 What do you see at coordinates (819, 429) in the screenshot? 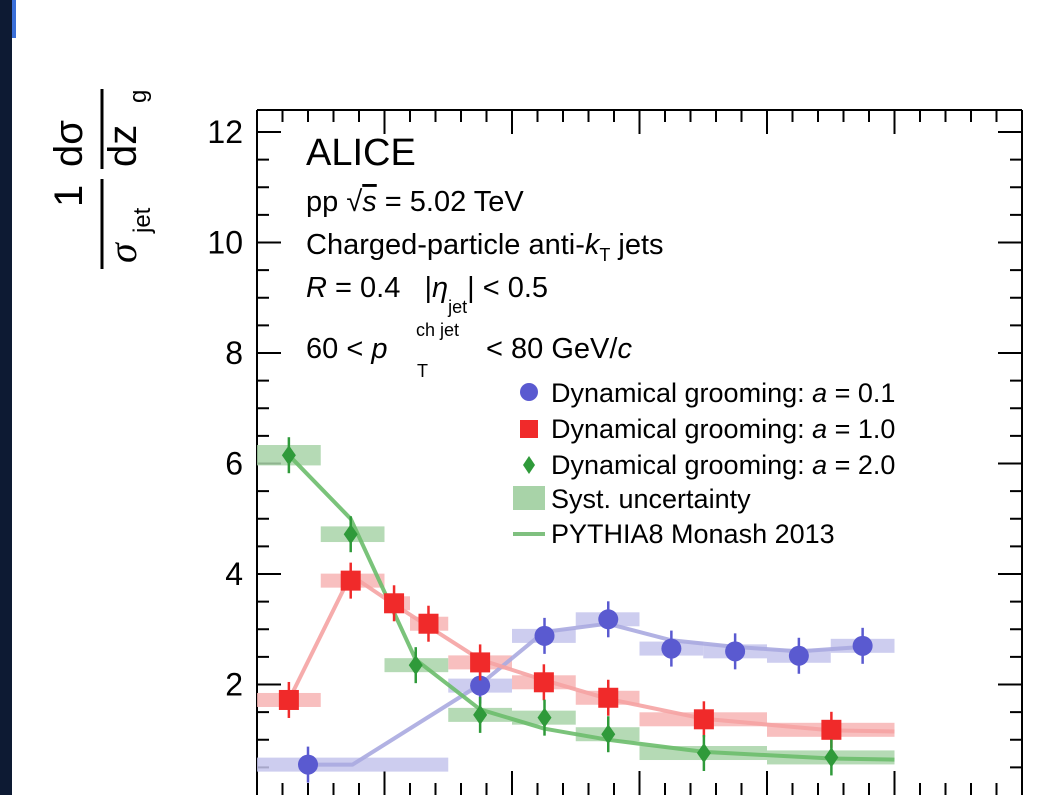
I see `legend-entry-2-var: a` at bounding box center [819, 429].